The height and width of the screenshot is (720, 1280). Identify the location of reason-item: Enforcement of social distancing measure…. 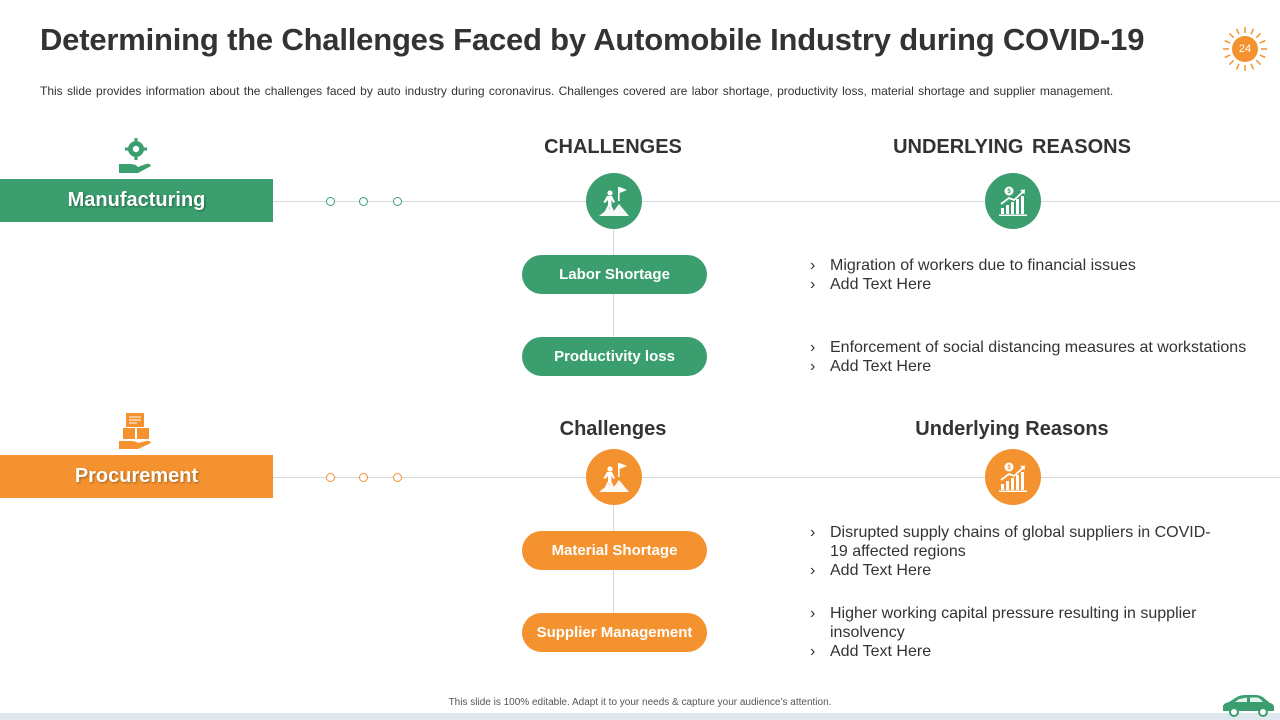
(1040, 347).